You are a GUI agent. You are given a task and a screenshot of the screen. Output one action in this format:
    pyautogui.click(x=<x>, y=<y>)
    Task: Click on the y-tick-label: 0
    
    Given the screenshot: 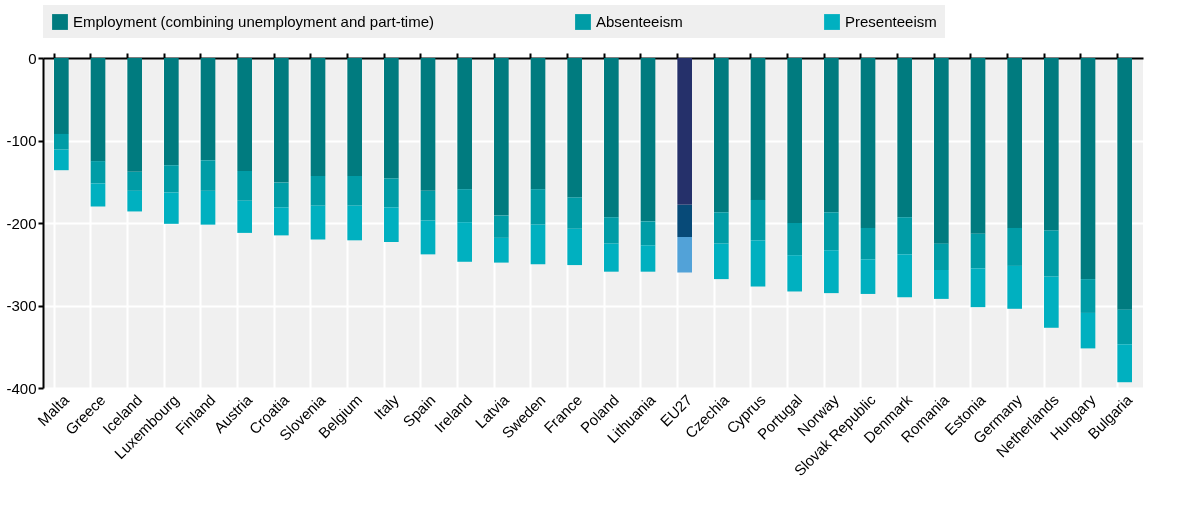 What is the action you would take?
    pyautogui.click(x=32, y=58)
    